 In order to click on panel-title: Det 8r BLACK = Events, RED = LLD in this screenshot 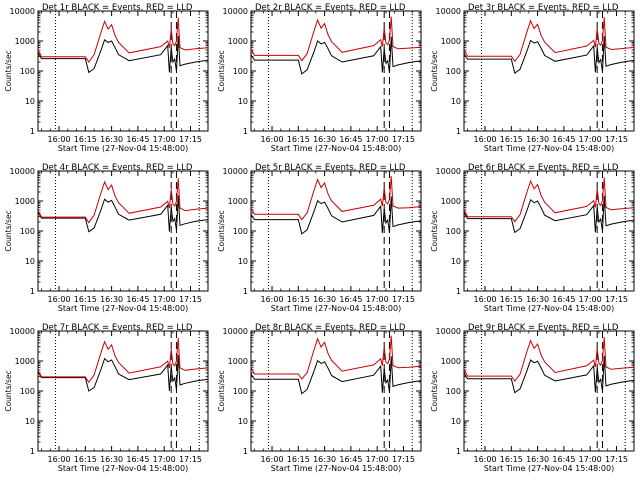, I will do `click(330, 328)`.